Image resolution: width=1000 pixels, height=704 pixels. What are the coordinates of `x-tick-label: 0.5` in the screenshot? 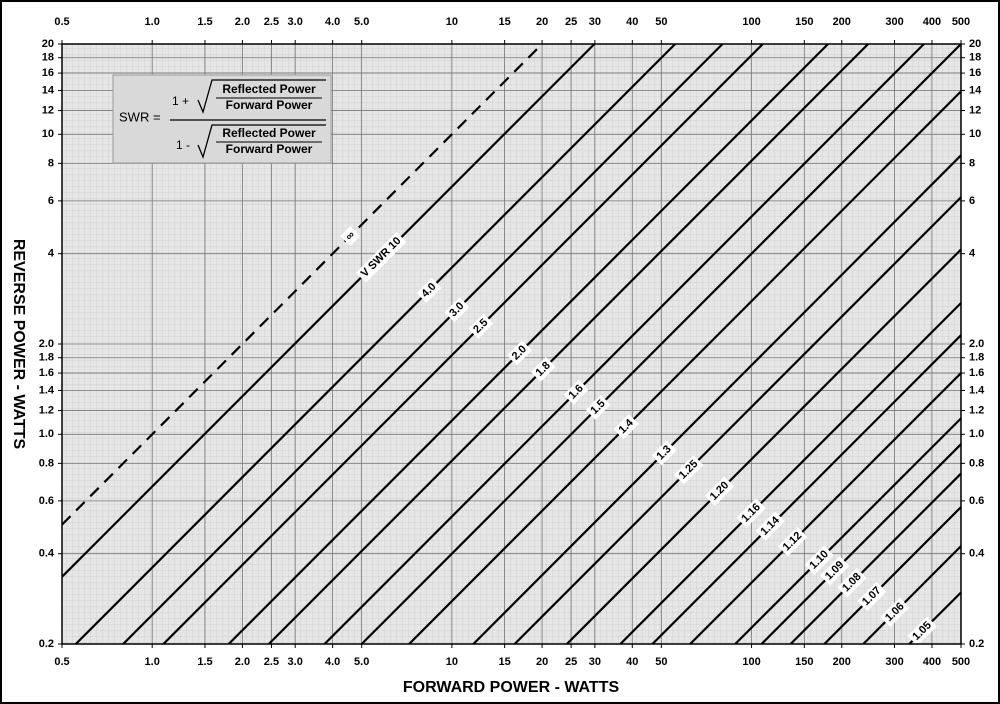 It's located at (61, 22).